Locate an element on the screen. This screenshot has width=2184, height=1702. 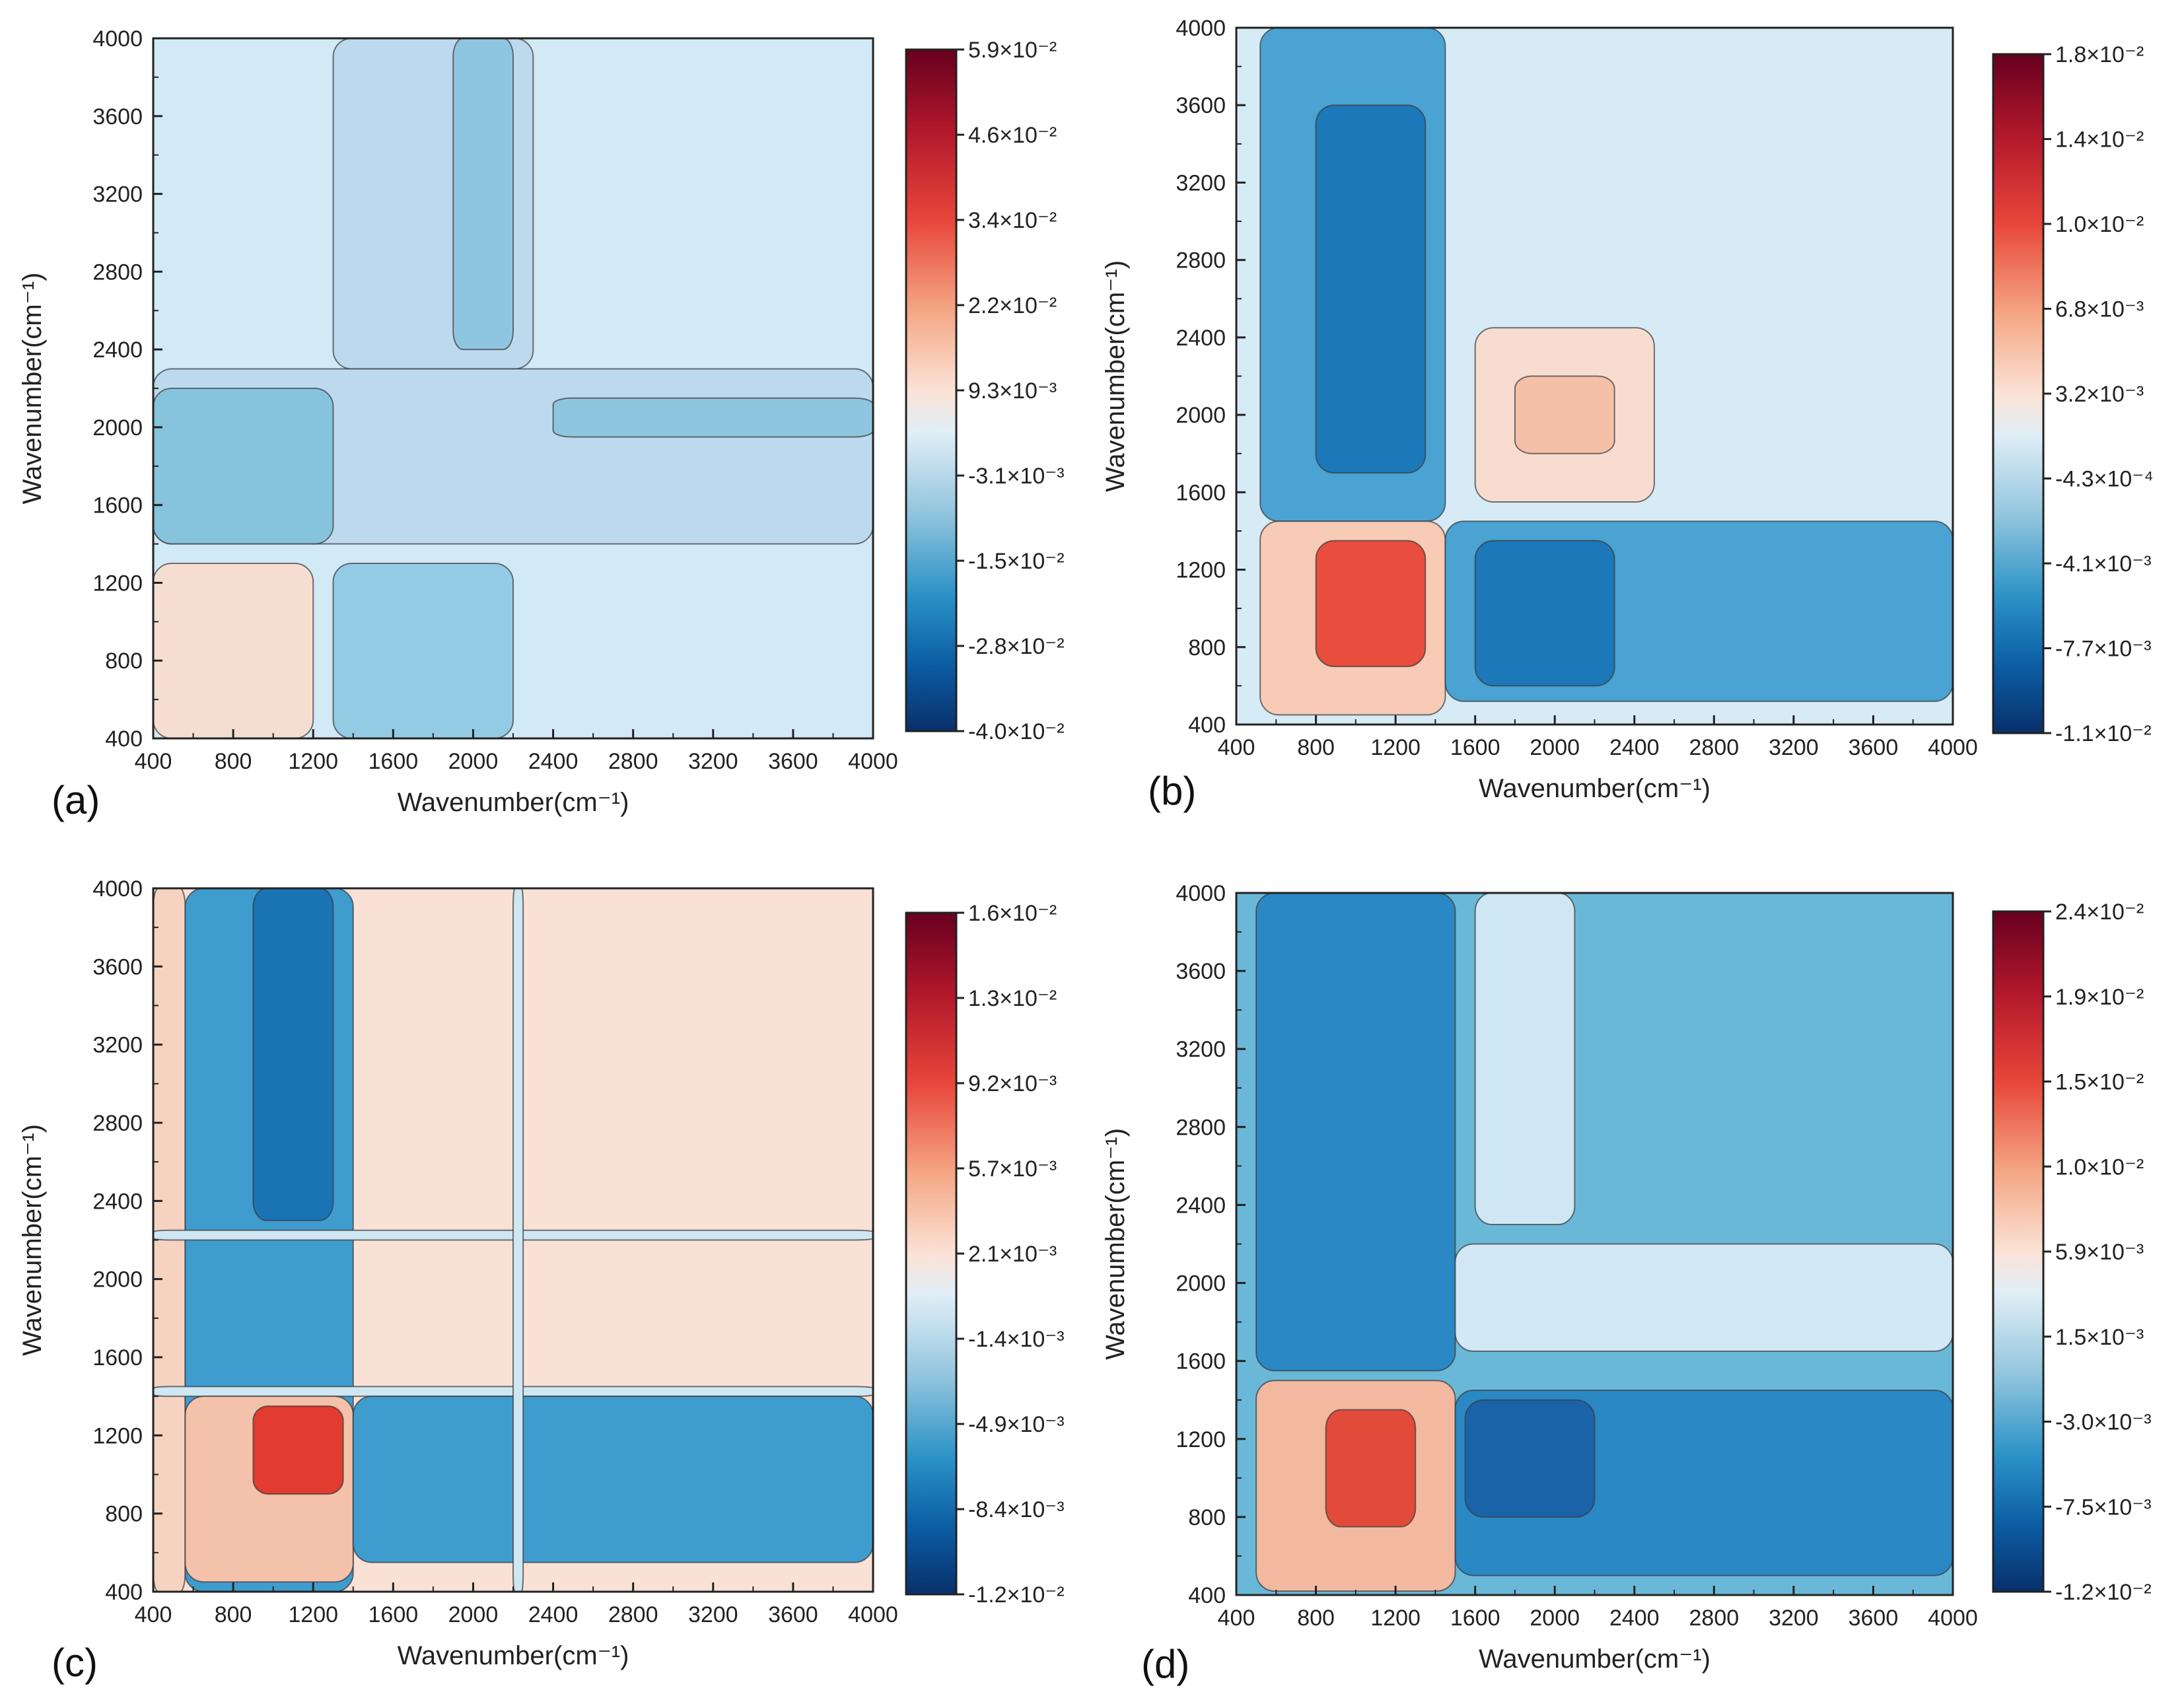
x-axis-a: 400 800 1200 1600 2000 2400 2800 3200 3600 4000 is located at coordinates (516, 751).